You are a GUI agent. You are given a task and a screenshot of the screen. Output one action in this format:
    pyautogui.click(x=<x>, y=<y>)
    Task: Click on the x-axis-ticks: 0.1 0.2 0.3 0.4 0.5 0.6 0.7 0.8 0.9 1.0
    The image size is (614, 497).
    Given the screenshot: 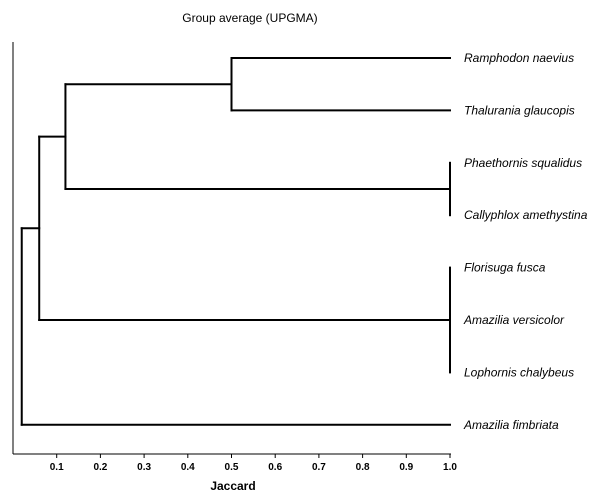 What is the action you would take?
    pyautogui.click(x=253, y=463)
    